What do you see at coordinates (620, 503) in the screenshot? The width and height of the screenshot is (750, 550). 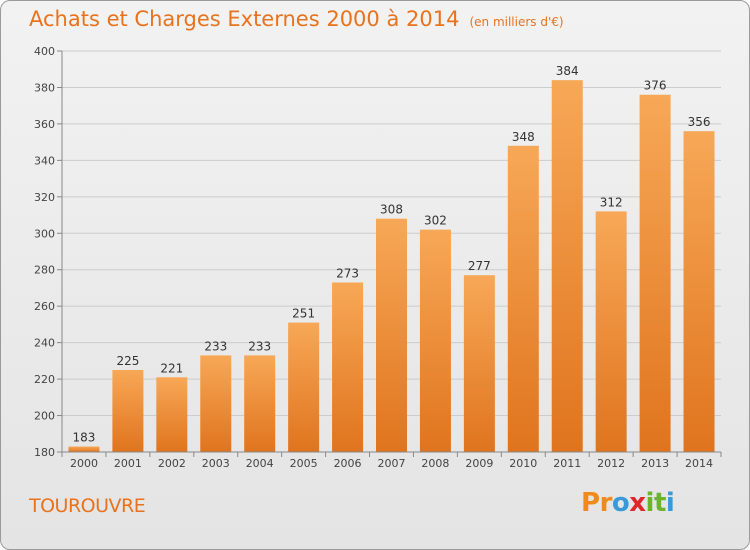 I see `logo-letter: o` at bounding box center [620, 503].